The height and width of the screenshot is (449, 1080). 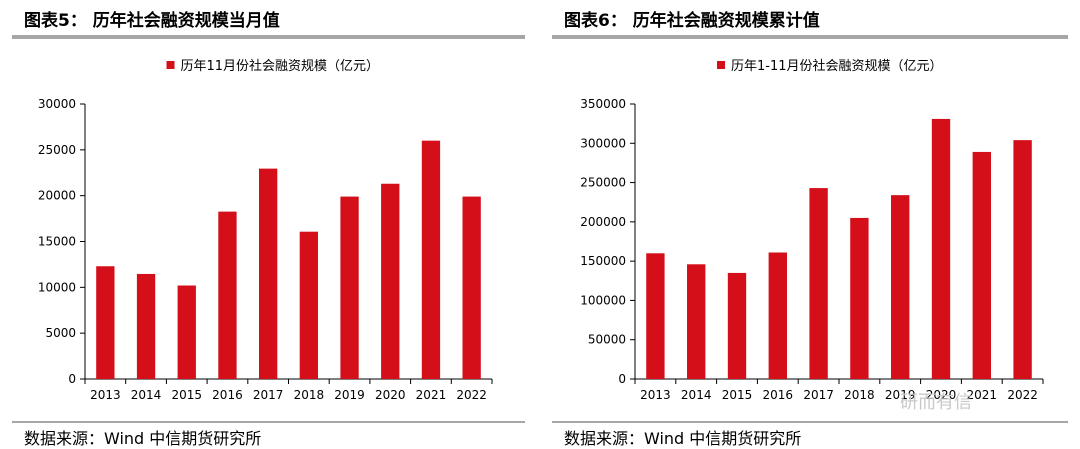 What do you see at coordinates (280, 66) in the screenshot?
I see `legend-label: 历年11月份社会融资规模（亿元）` at bounding box center [280, 66].